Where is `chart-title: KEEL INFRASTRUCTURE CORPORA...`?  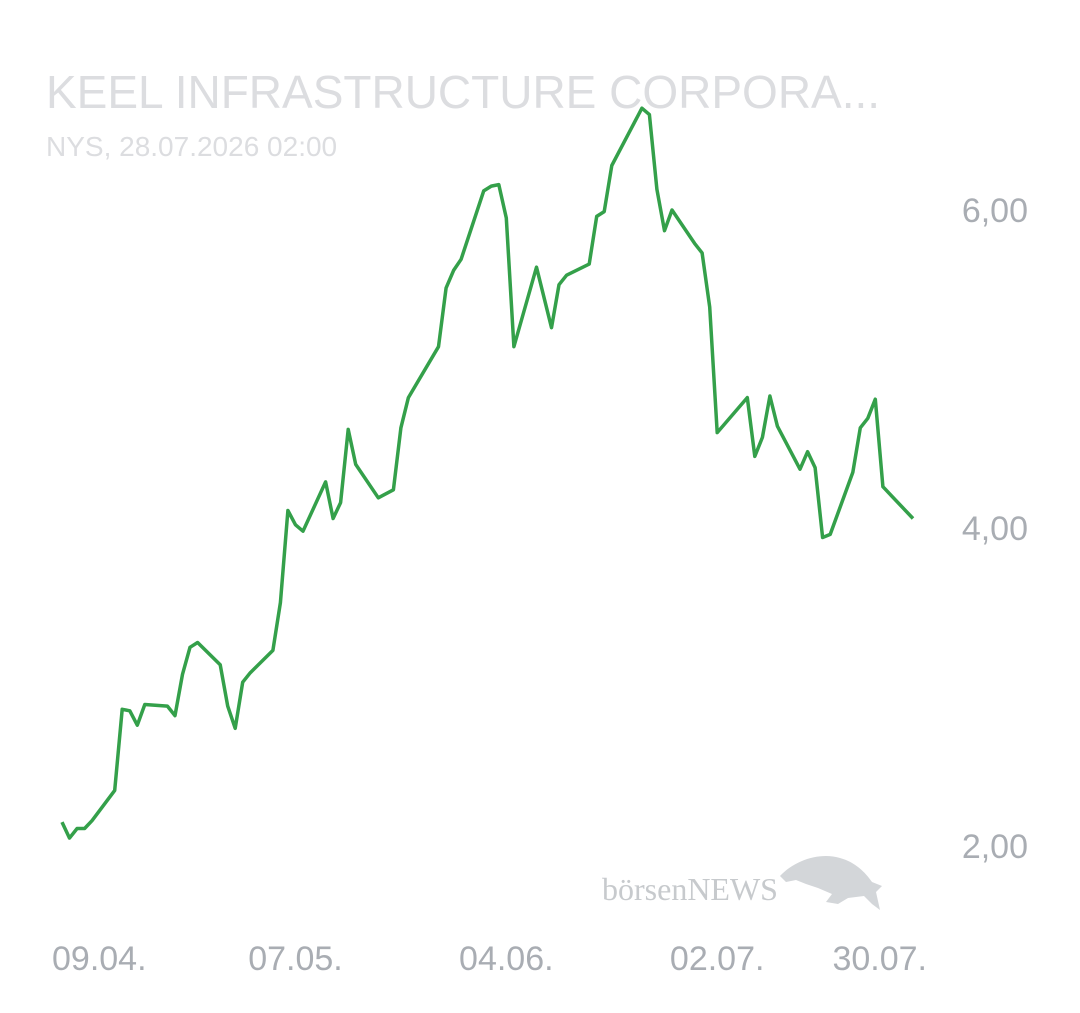 chart-title: KEEL INFRASTRUCTURE CORPORA... is located at coordinates (463, 92).